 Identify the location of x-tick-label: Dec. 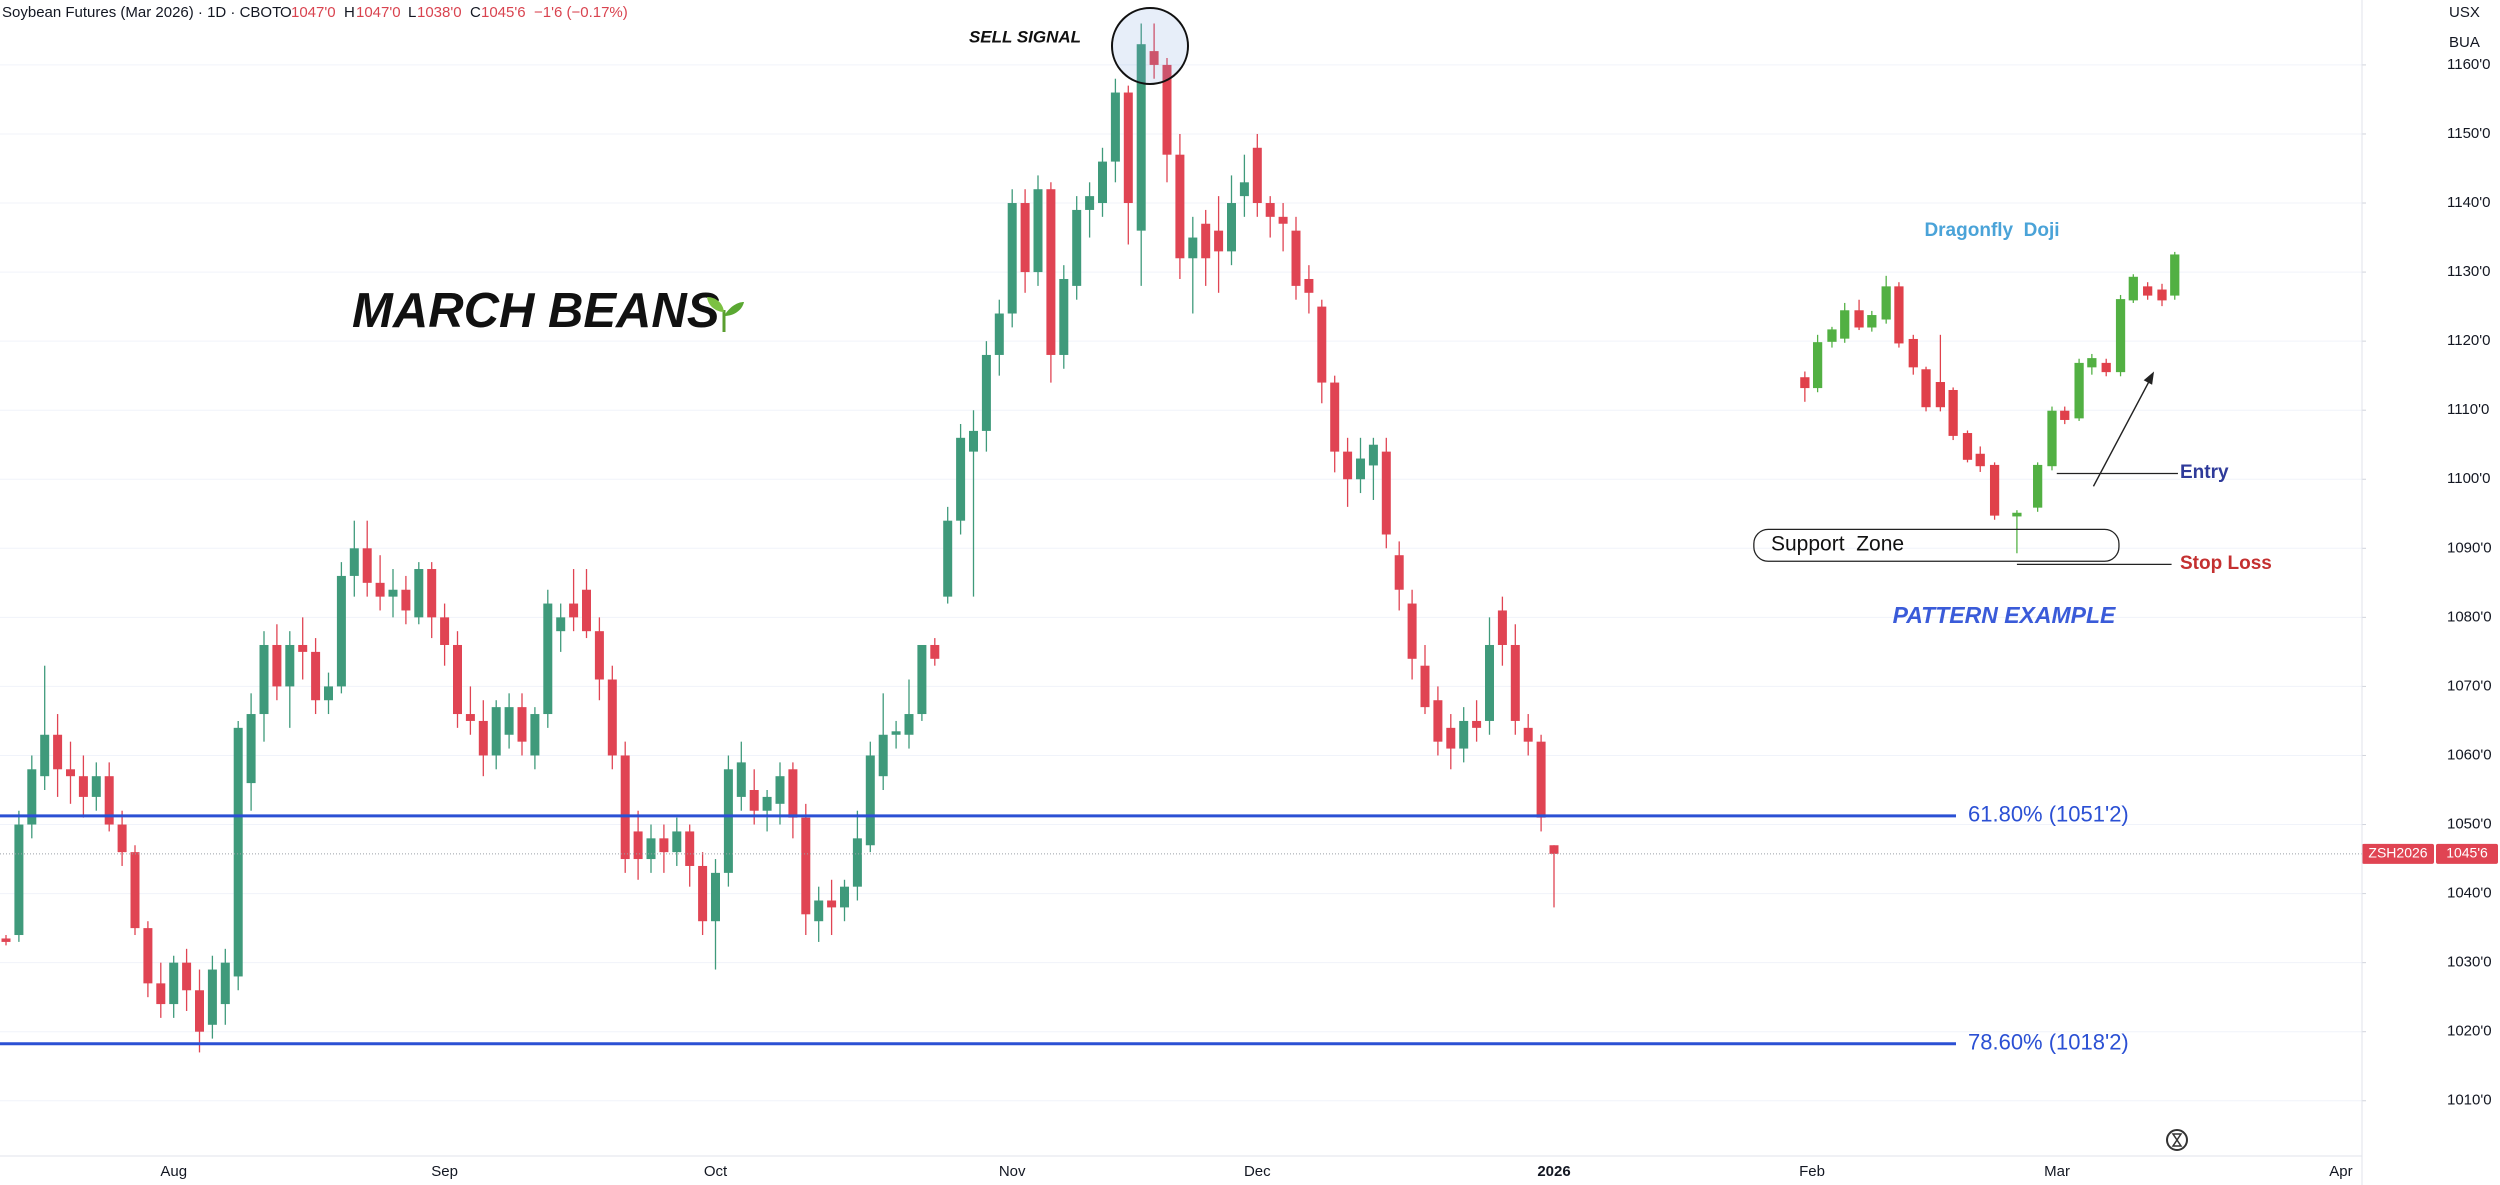
(1257, 1171).